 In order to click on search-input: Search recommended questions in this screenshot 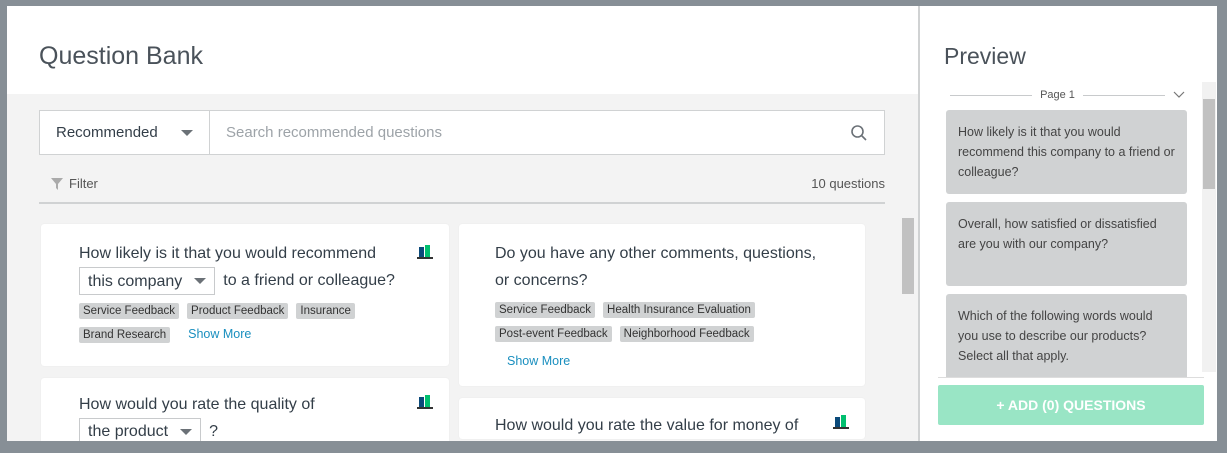, I will do `click(547, 132)`.